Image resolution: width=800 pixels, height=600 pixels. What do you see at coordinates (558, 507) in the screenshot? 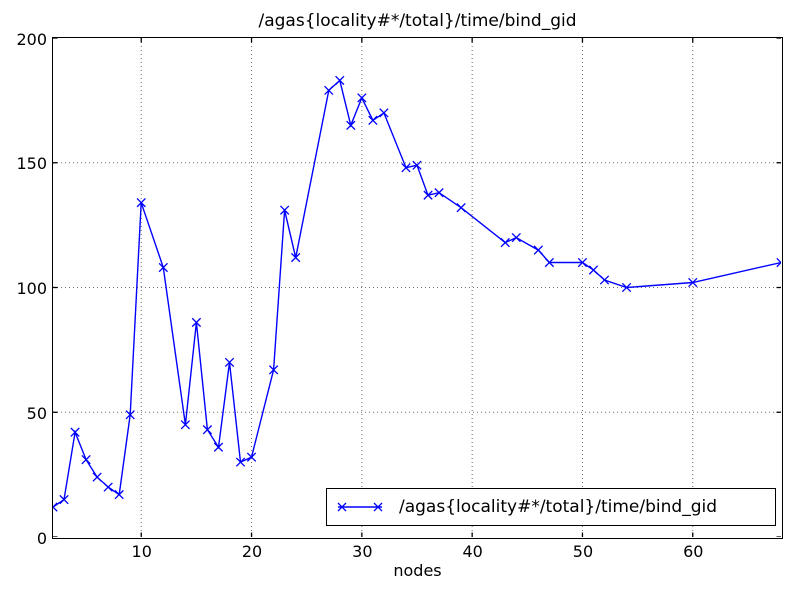
I see `legend-series-label: /agas{locality#*/total}/time/bind_gid` at bounding box center [558, 507].